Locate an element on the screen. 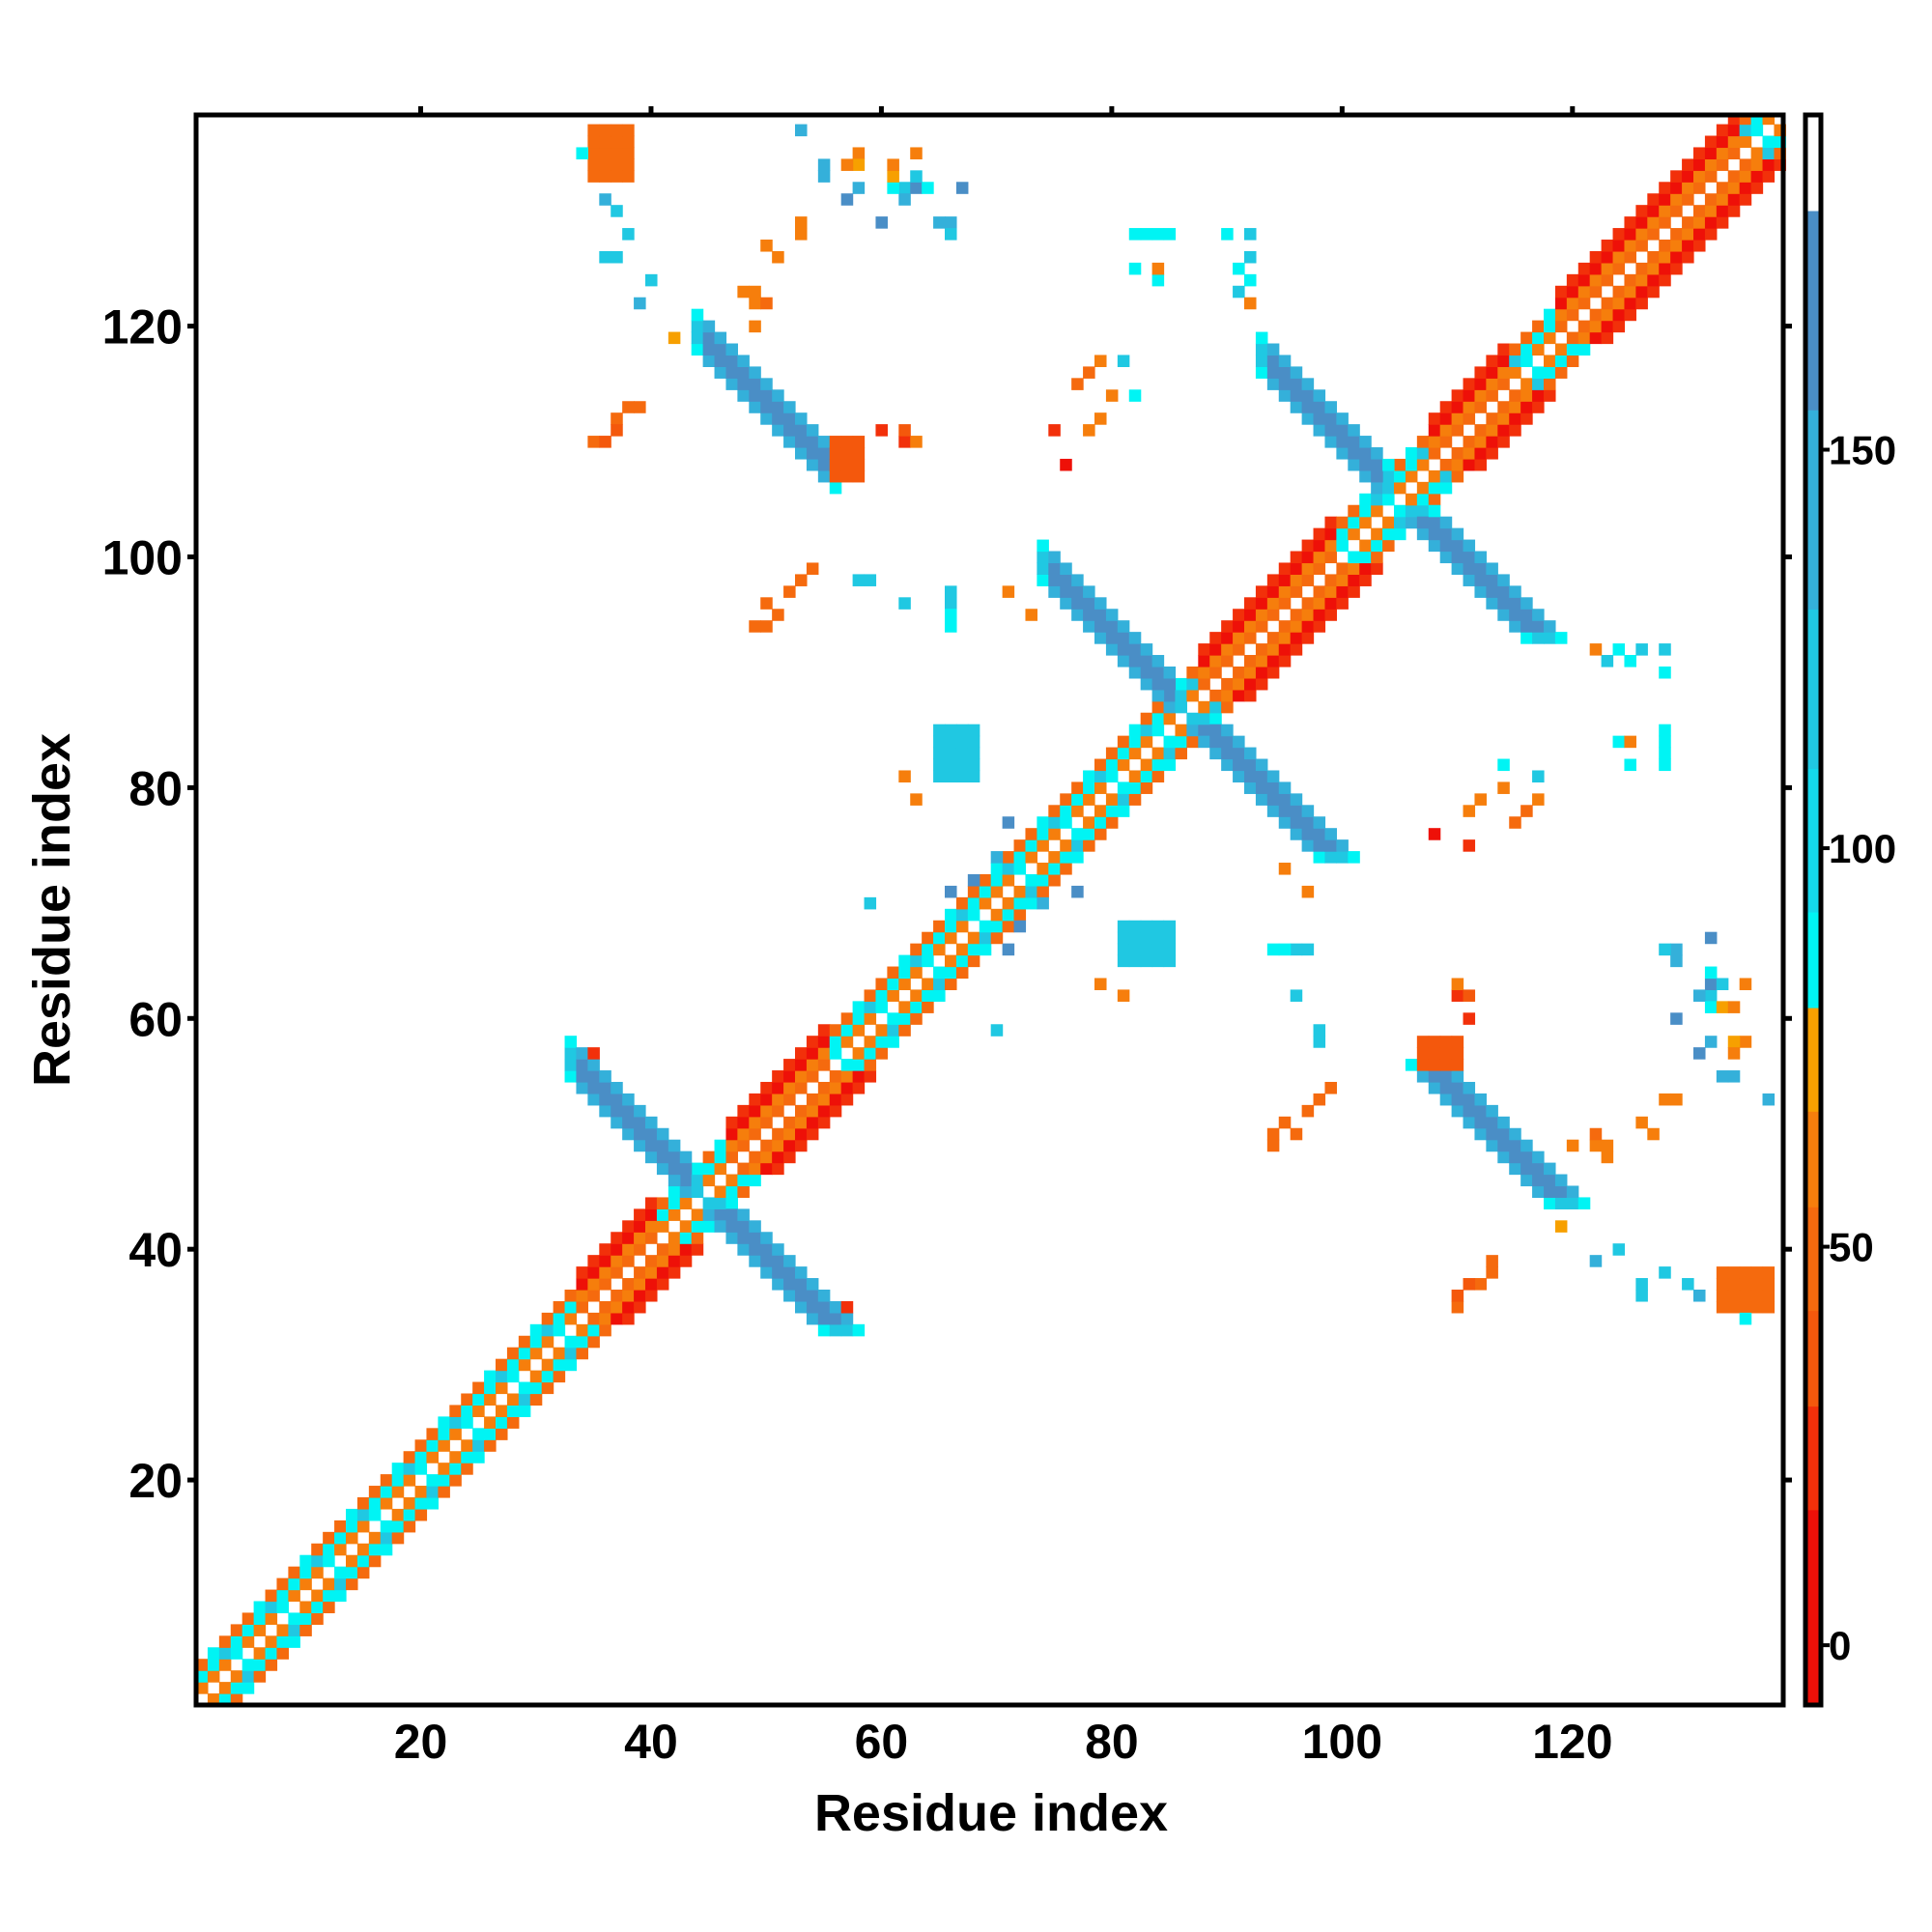 This screenshot has height=1932, width=1932. x-axis-title: Residue index is located at coordinates (991, 1813).